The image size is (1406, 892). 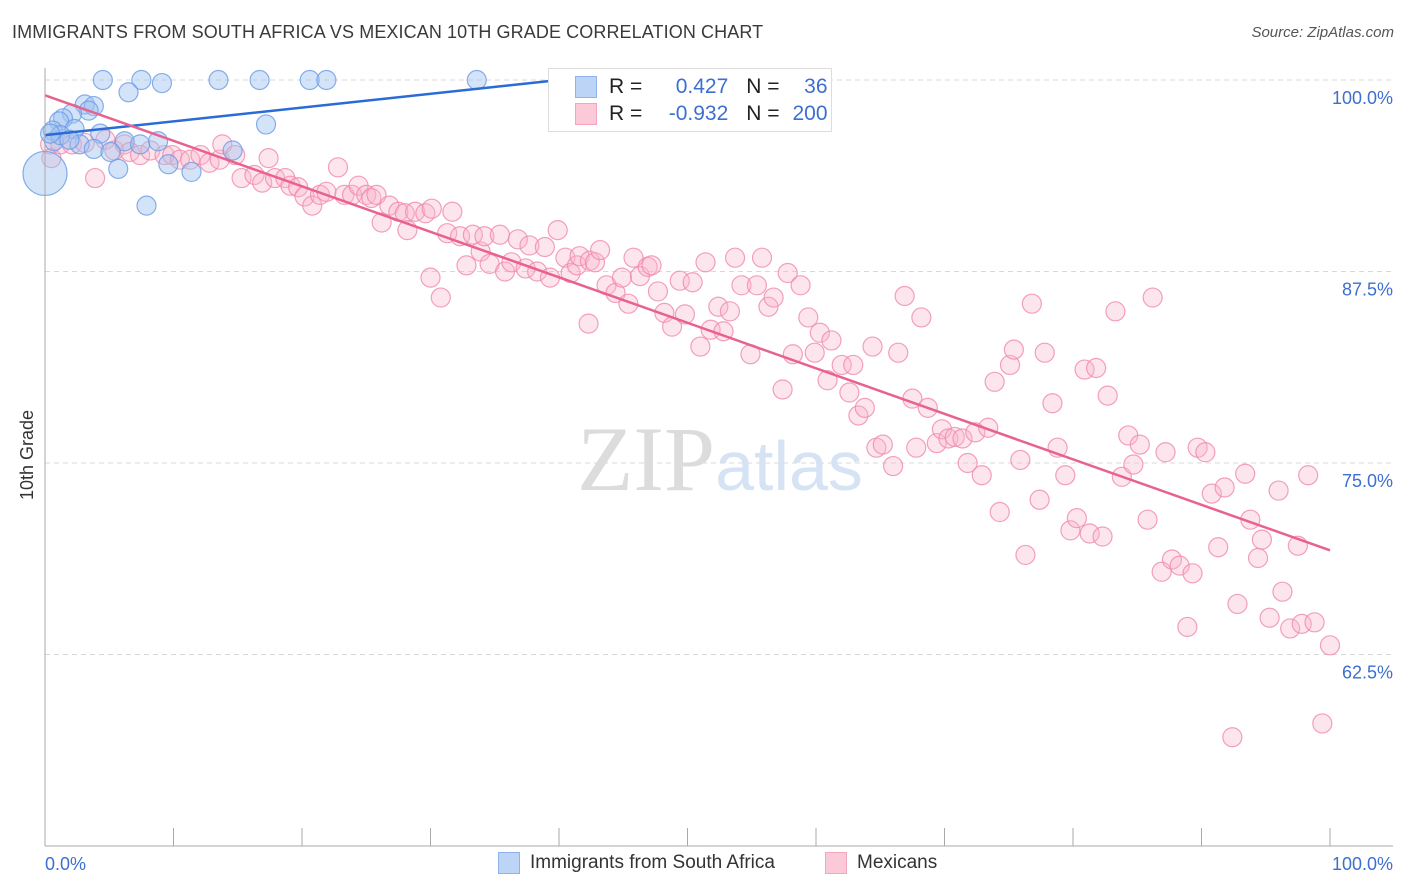 What do you see at coordinates (763, 113) in the screenshot?
I see `n-label: N =` at bounding box center [763, 113].